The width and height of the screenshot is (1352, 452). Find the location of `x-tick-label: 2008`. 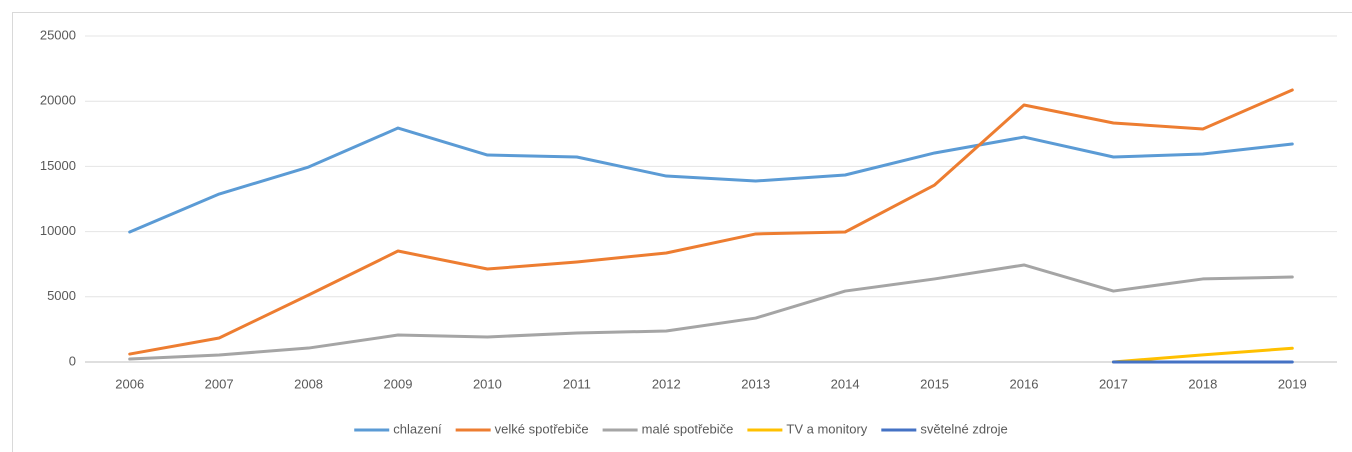

x-tick-label: 2008 is located at coordinates (308, 383).